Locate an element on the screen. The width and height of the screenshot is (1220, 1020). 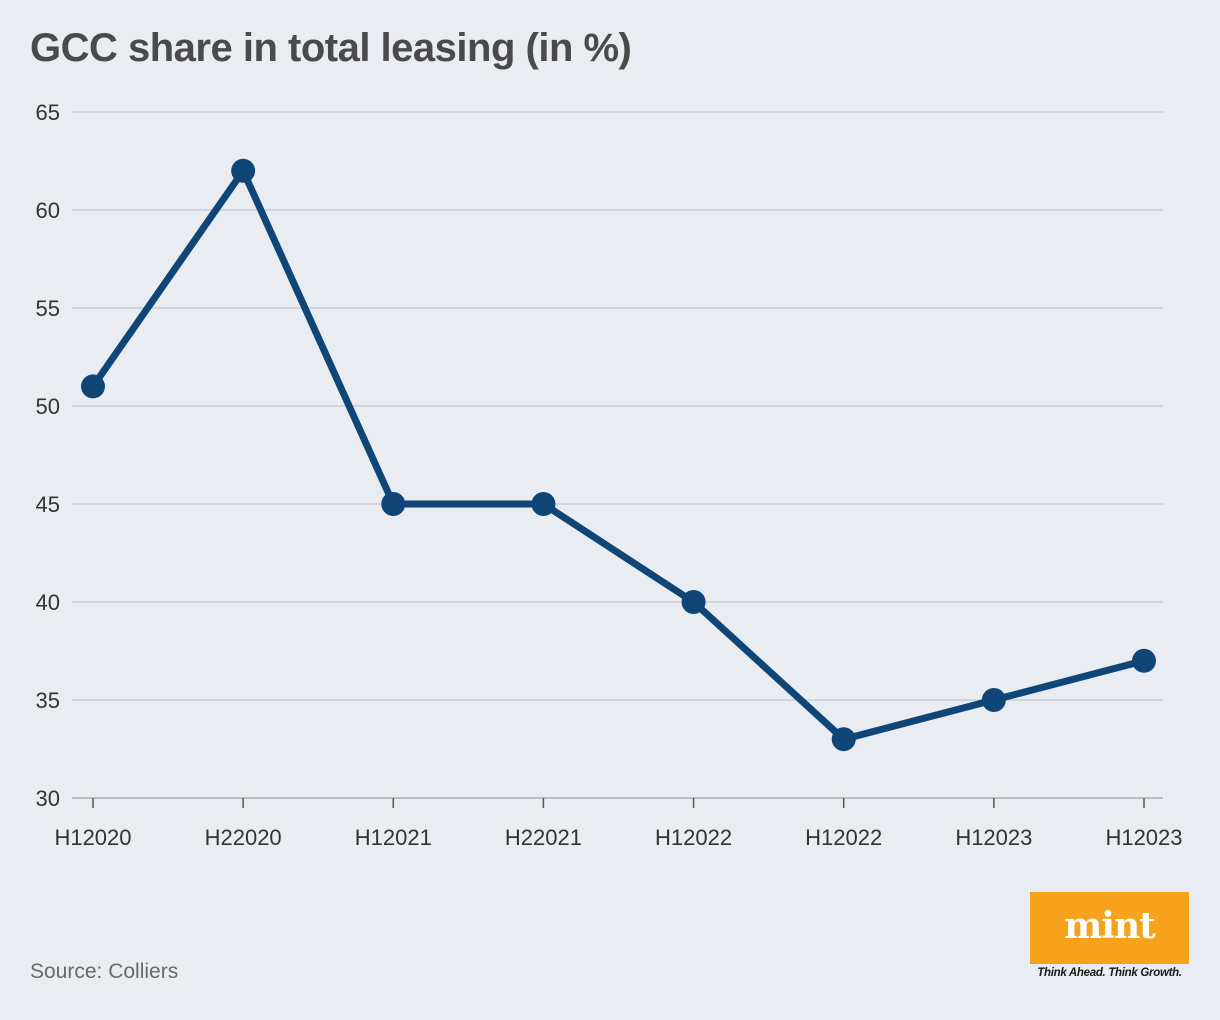
y-tick-label: 30 is located at coordinates (48, 798).